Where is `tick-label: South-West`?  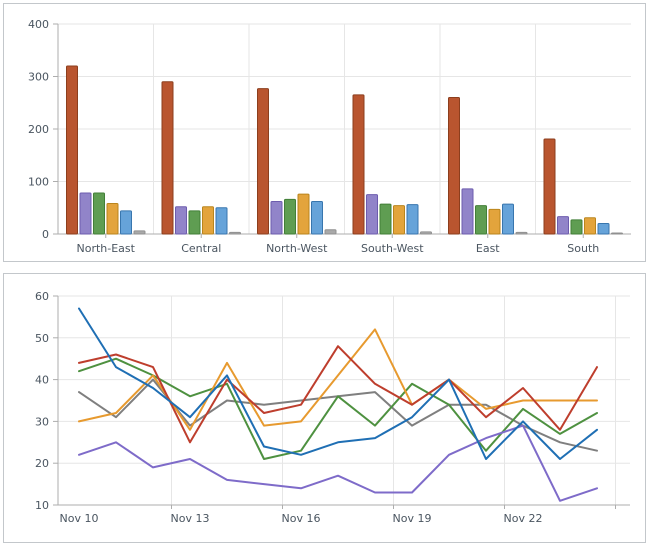
tick-label: South-West is located at coordinates (392, 248).